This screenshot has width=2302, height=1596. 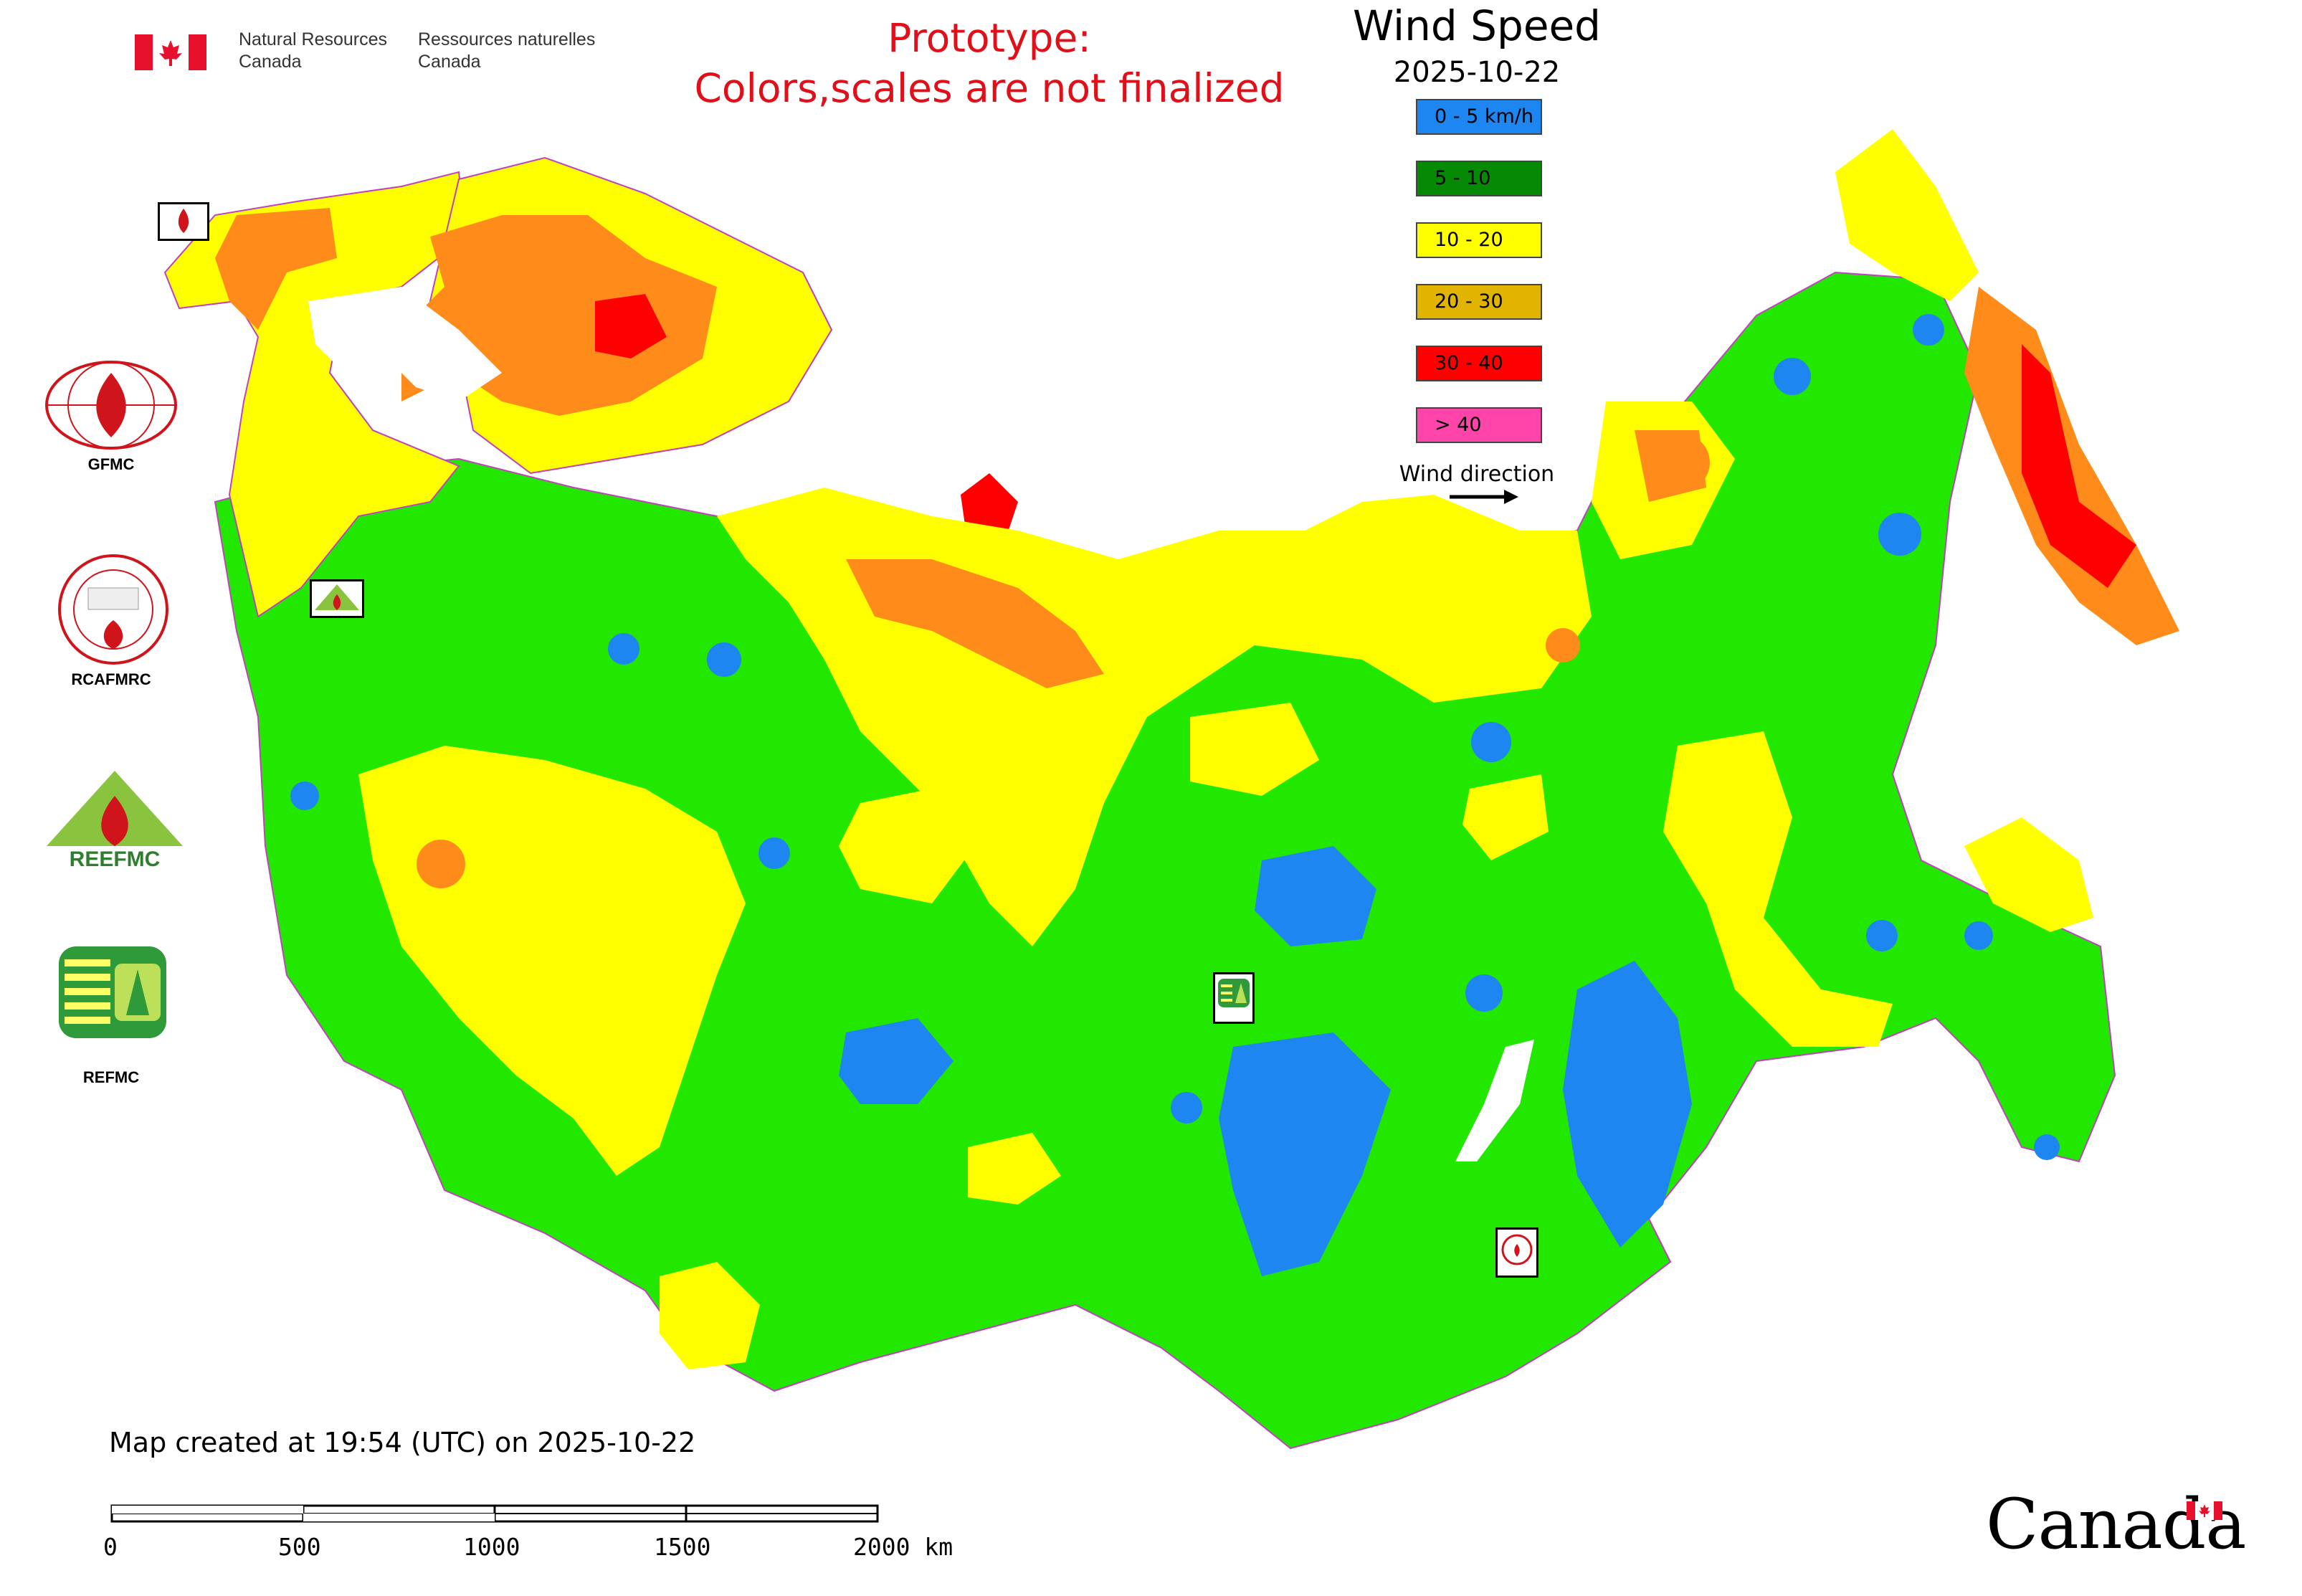 What do you see at coordinates (989, 38) in the screenshot?
I see `prototype-line1: Prototype:` at bounding box center [989, 38].